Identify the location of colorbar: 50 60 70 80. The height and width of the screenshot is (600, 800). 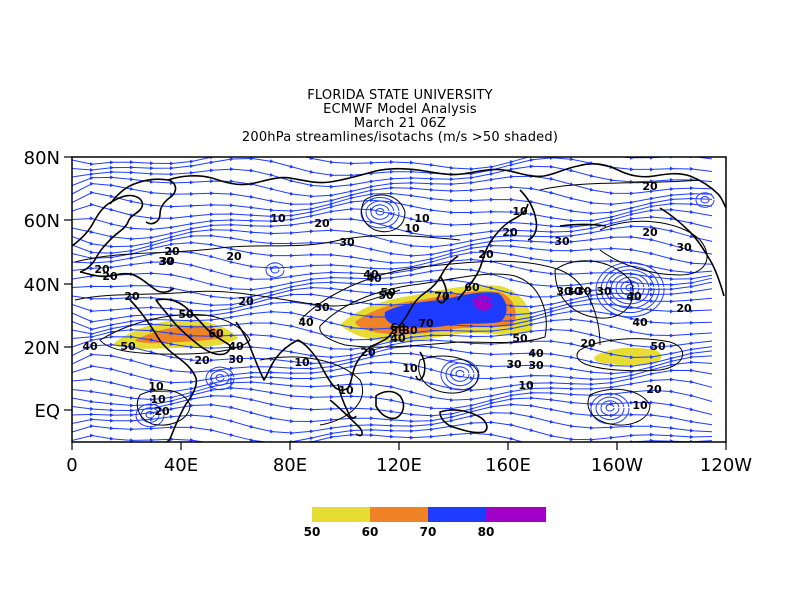
(425, 523).